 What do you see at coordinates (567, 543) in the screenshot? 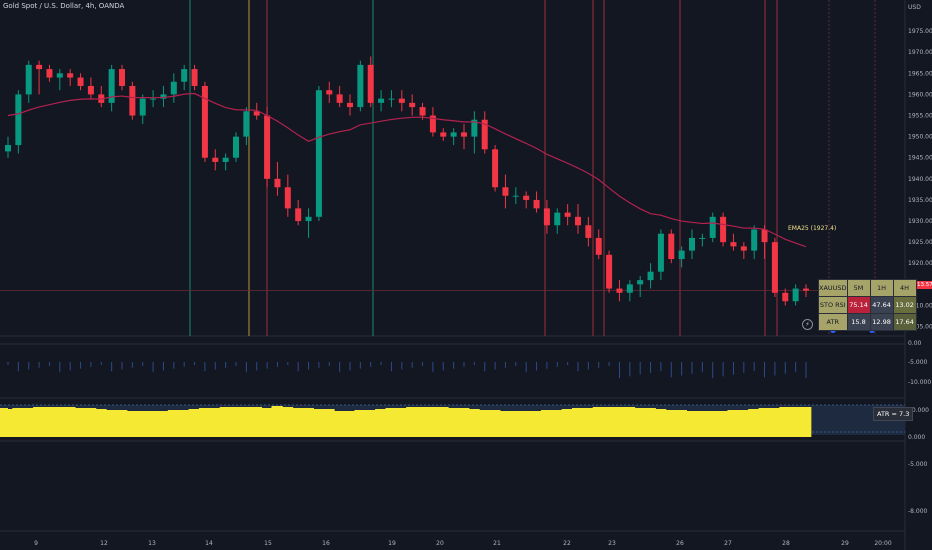
I see `time-axis-label: 22` at bounding box center [567, 543].